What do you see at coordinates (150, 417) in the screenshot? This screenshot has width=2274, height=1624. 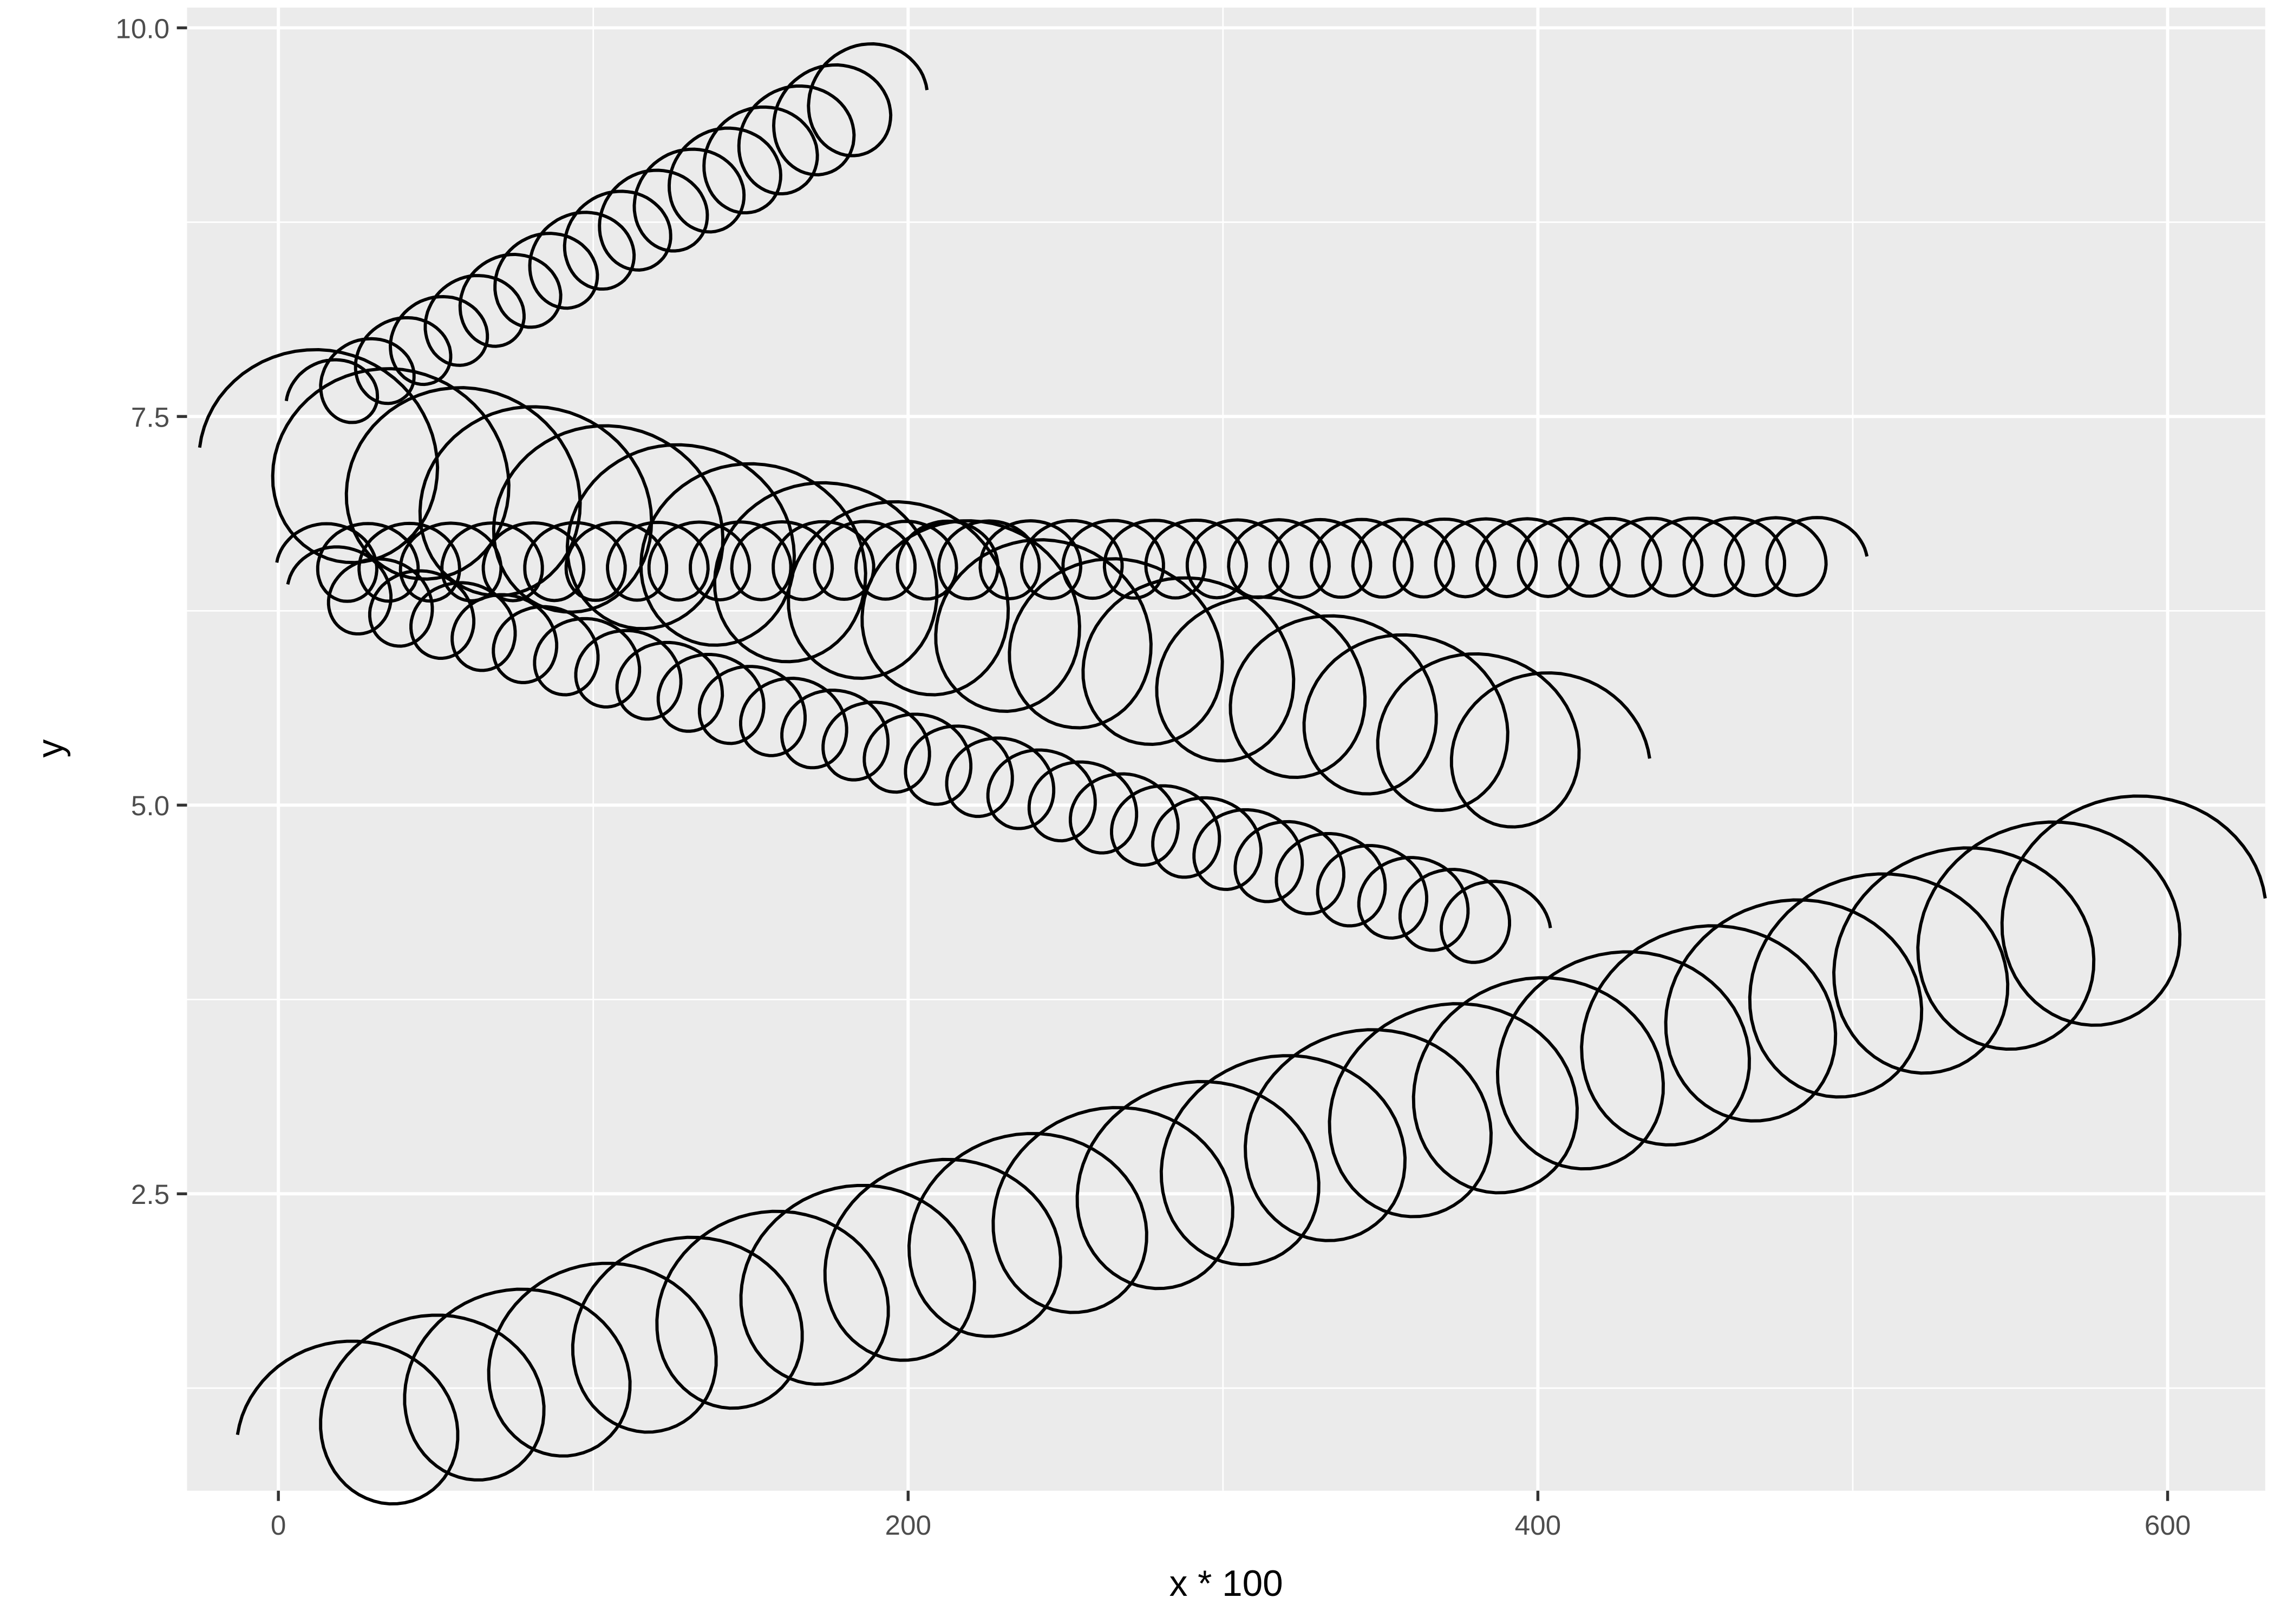 I see `y-tick-label: 7.5` at bounding box center [150, 417].